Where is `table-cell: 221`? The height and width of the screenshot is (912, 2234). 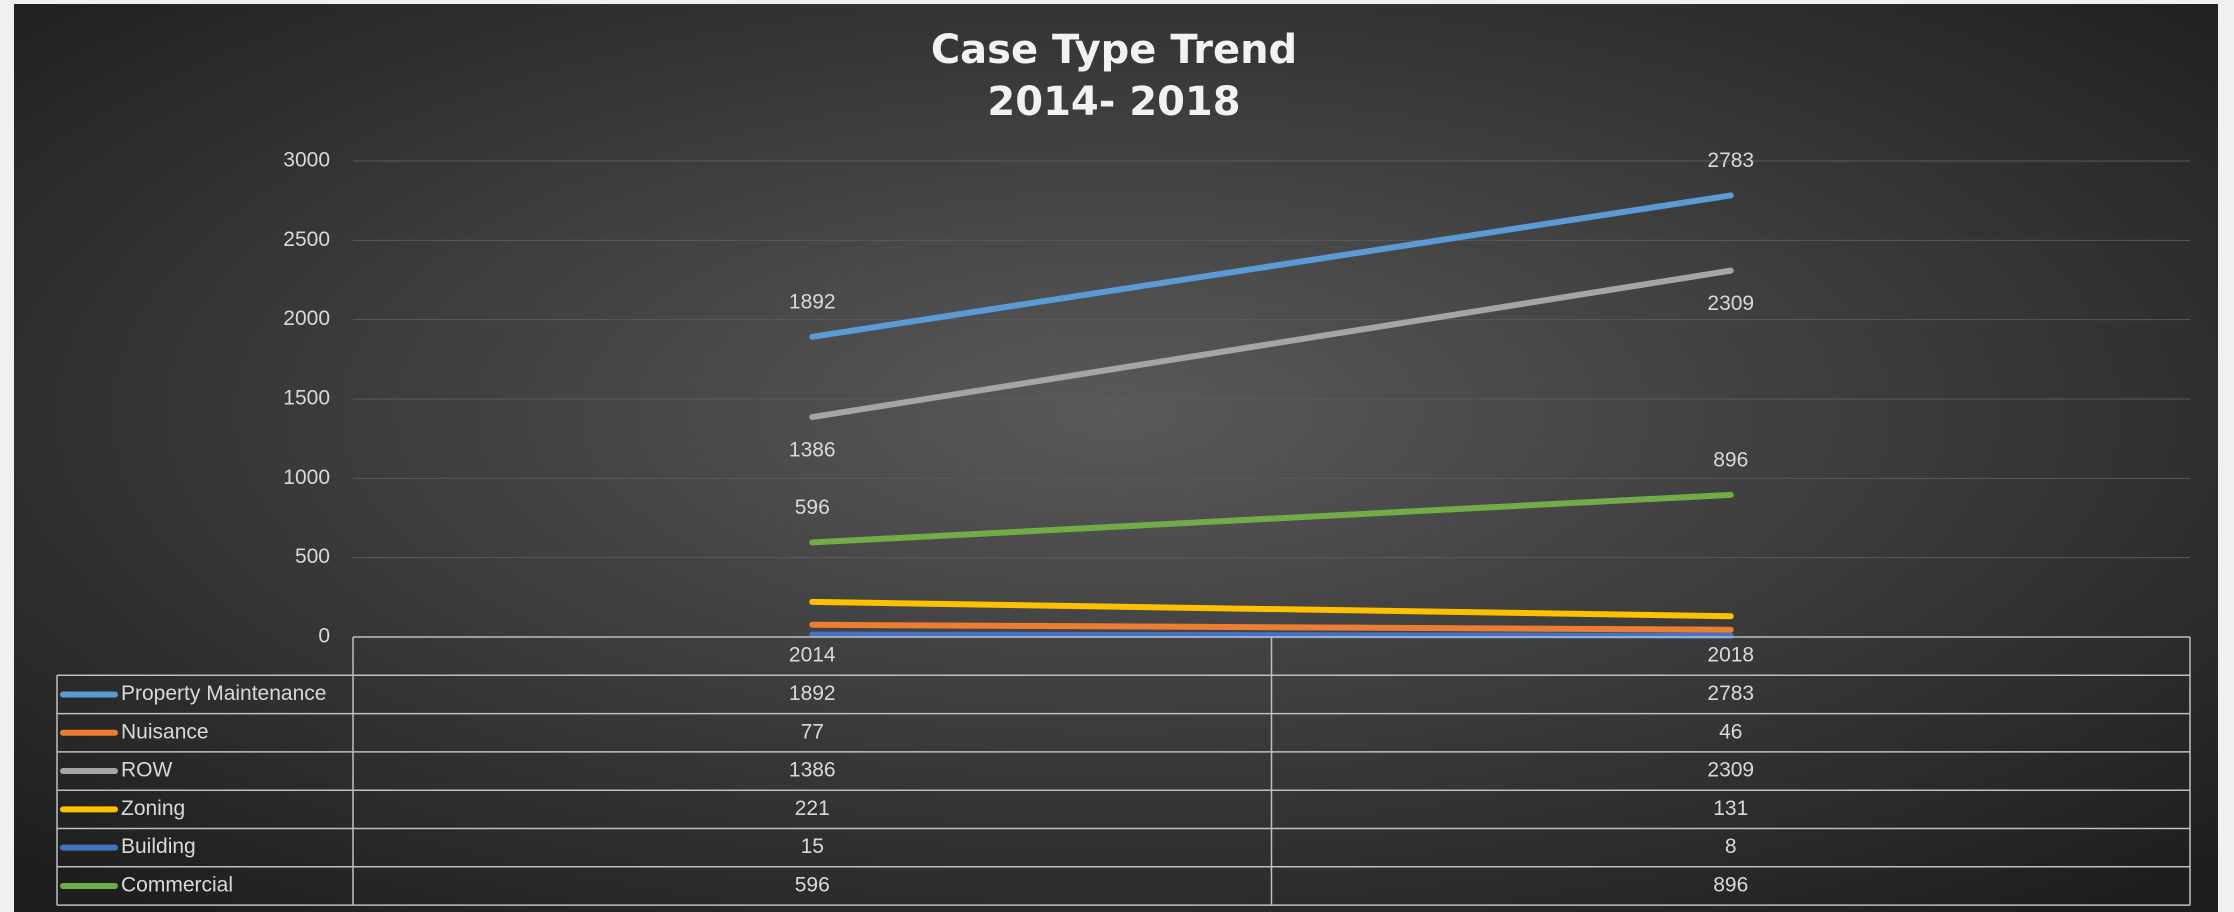 table-cell: 221 is located at coordinates (812, 808).